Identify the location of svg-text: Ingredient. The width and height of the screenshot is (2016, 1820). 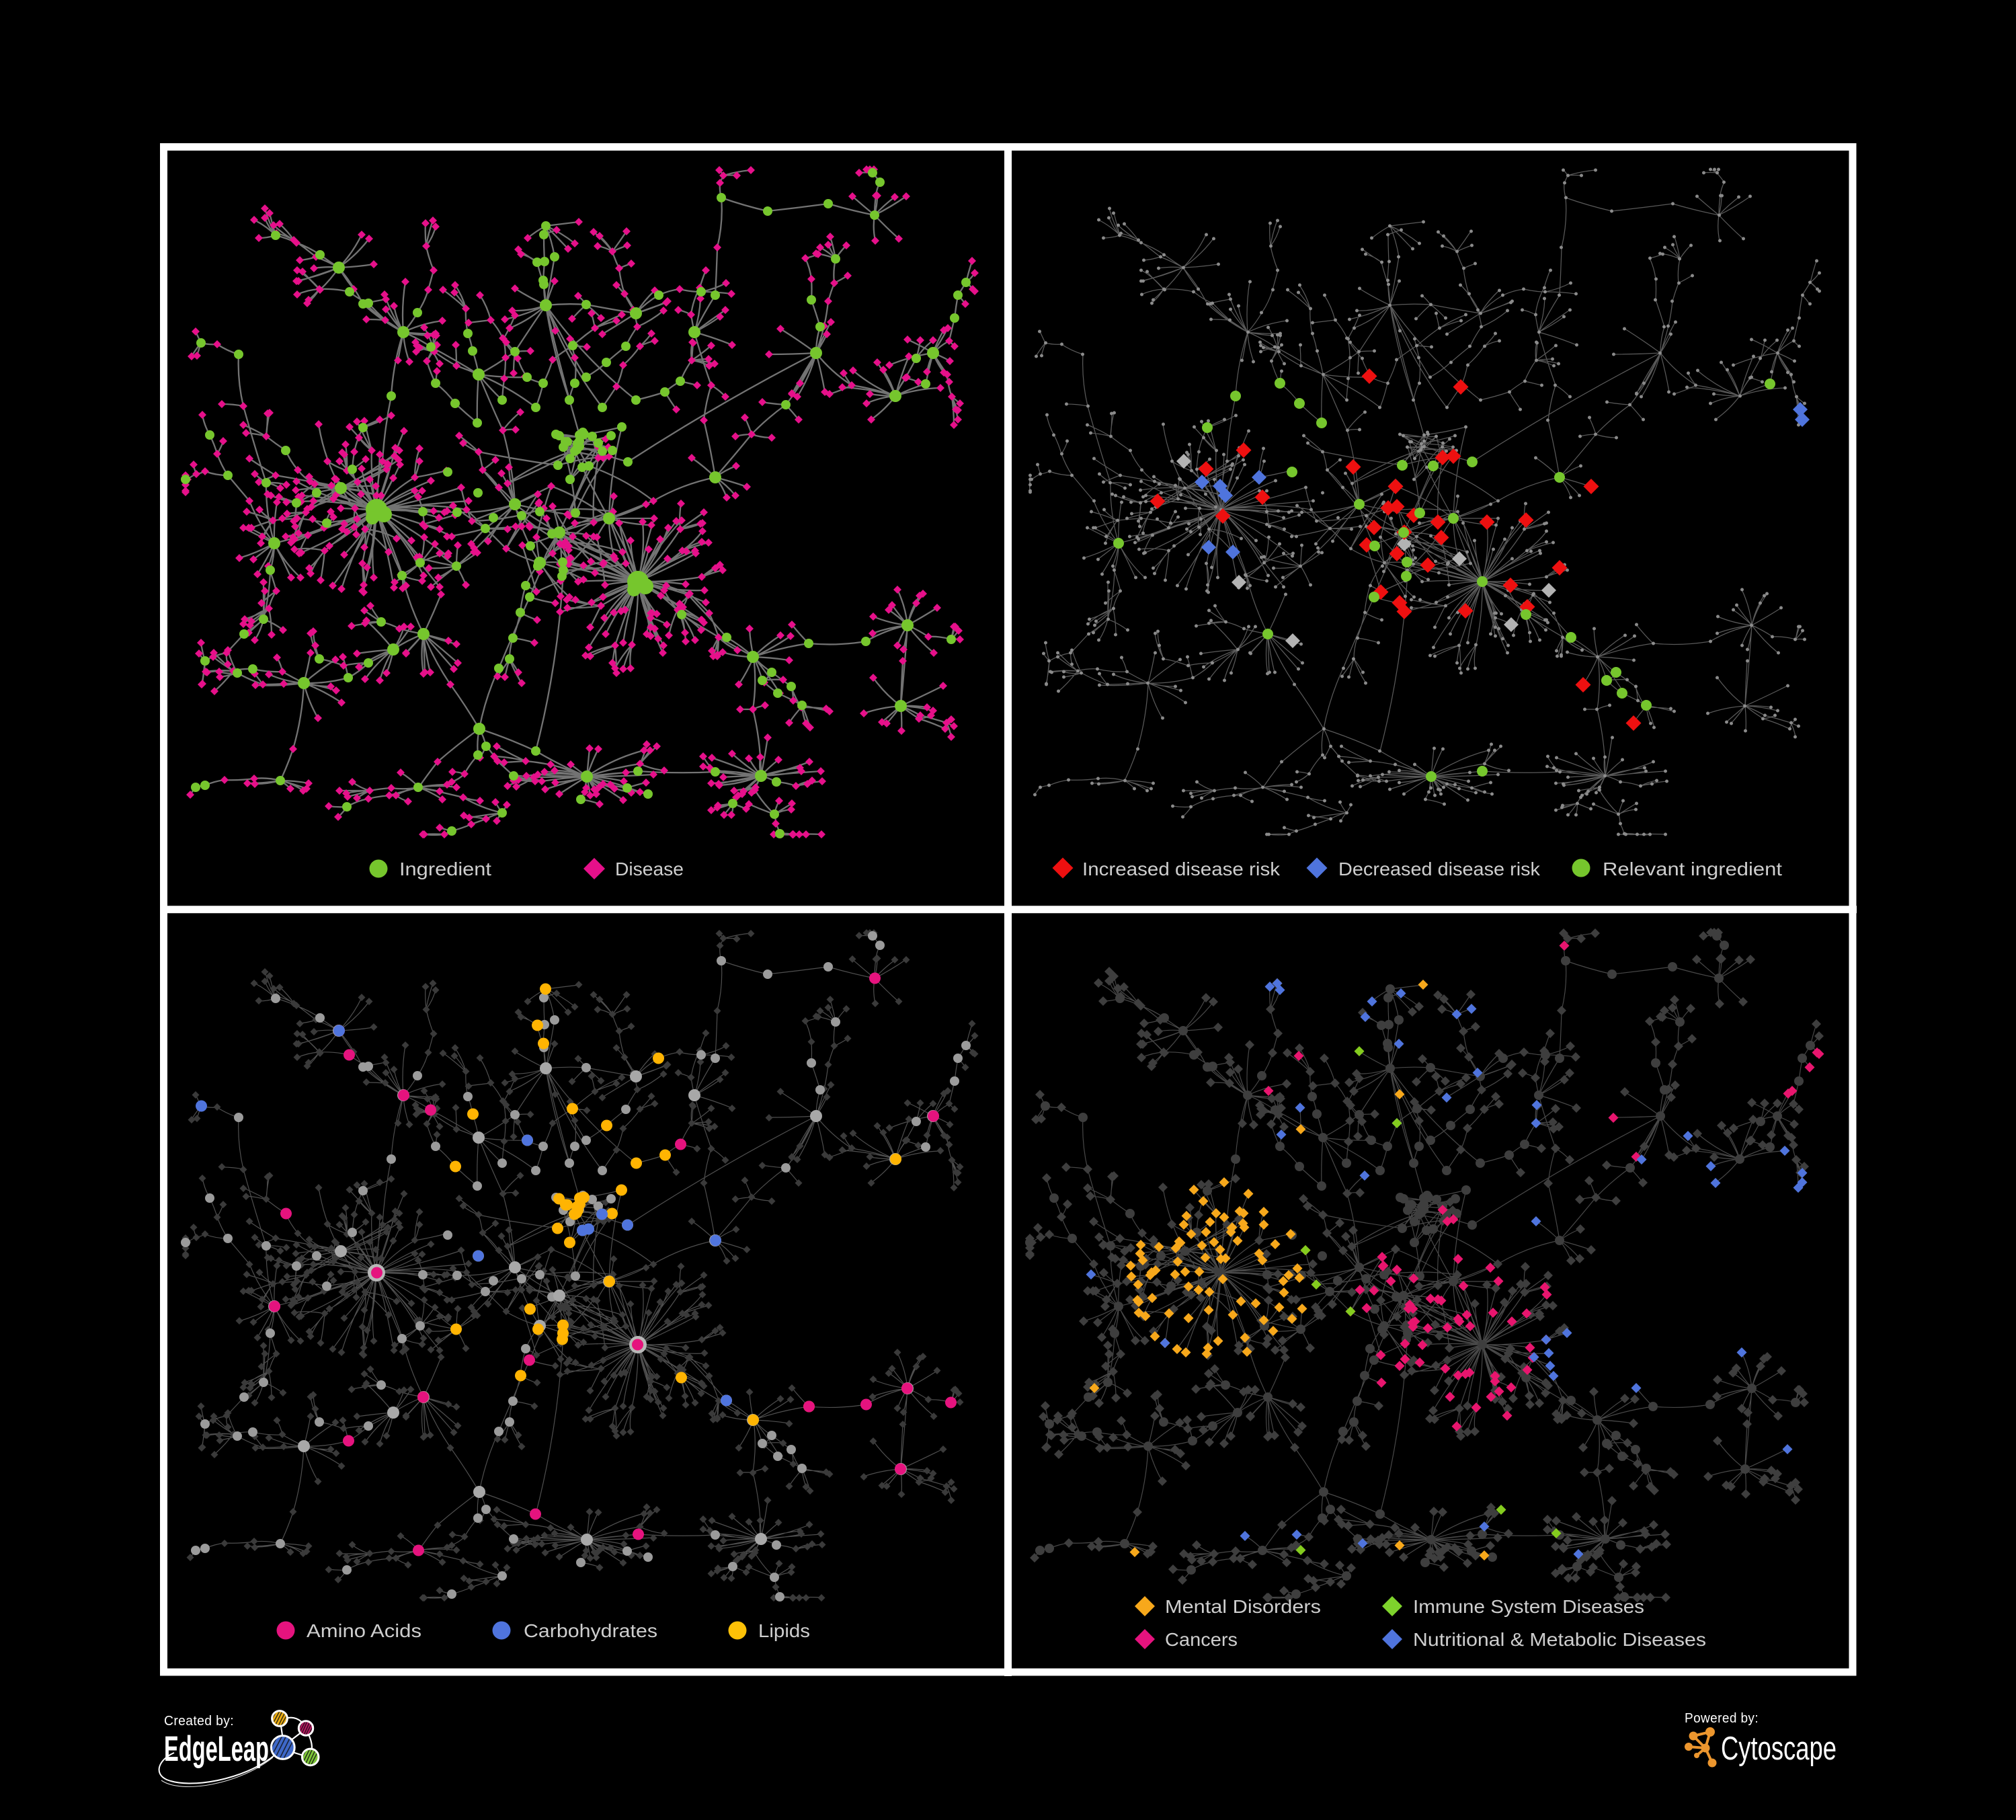
(445, 869).